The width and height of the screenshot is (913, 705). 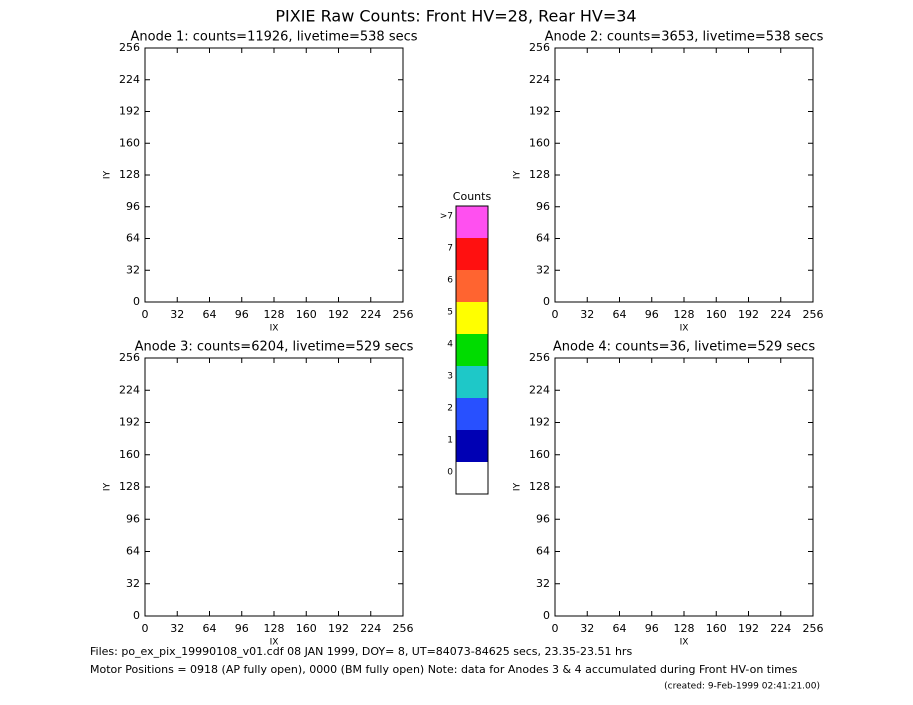 I want to click on panel-title: Anode 2: counts=3653, livetime=538 secs, so click(x=684, y=37).